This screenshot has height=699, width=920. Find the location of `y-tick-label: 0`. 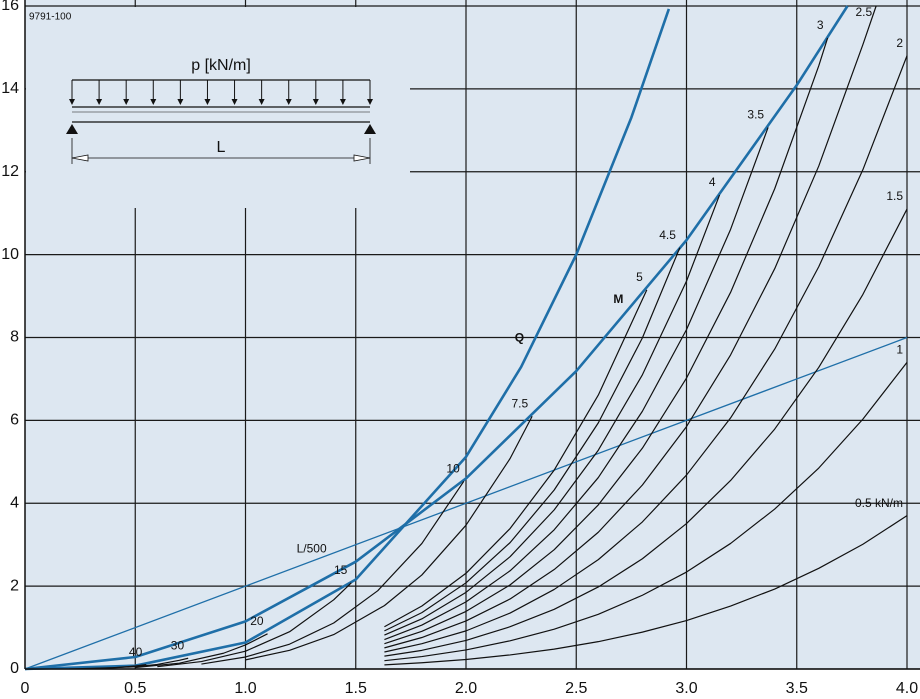

y-tick-label: 0 is located at coordinates (14, 668).